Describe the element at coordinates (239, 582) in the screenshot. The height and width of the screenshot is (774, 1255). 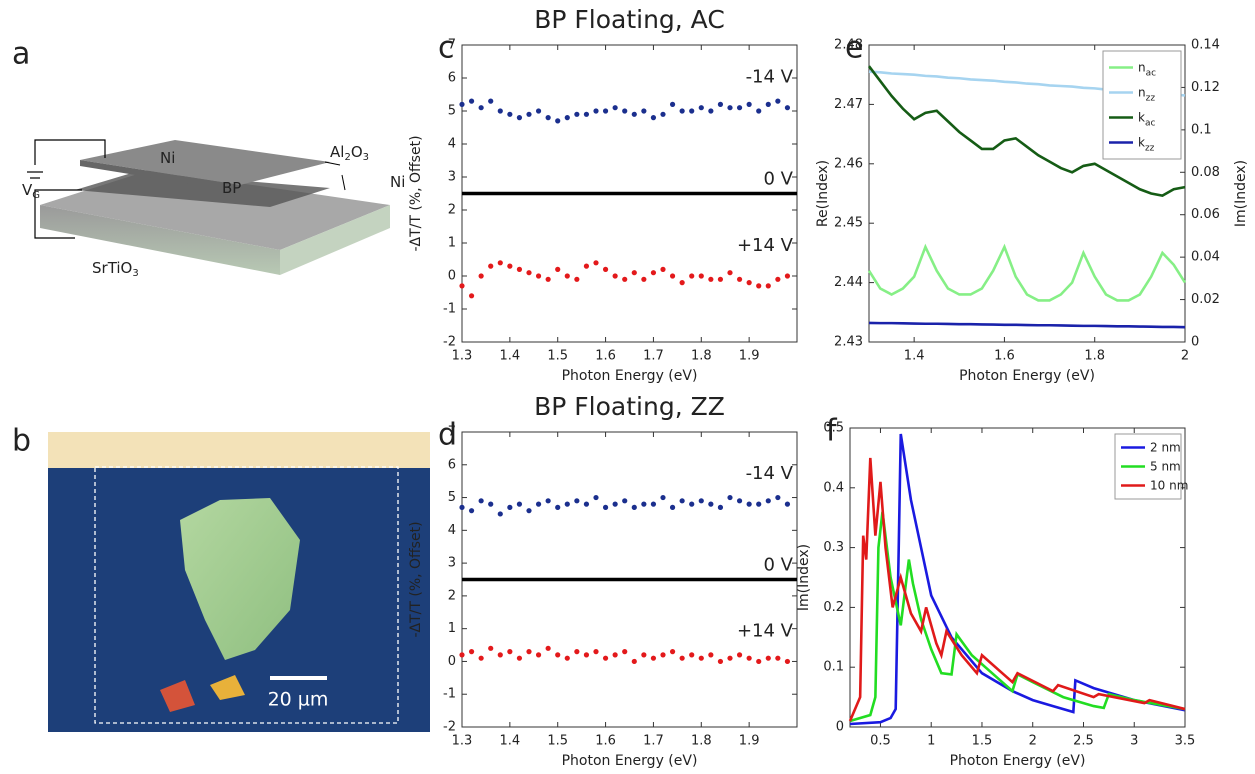
I see `micrograph` at that location.